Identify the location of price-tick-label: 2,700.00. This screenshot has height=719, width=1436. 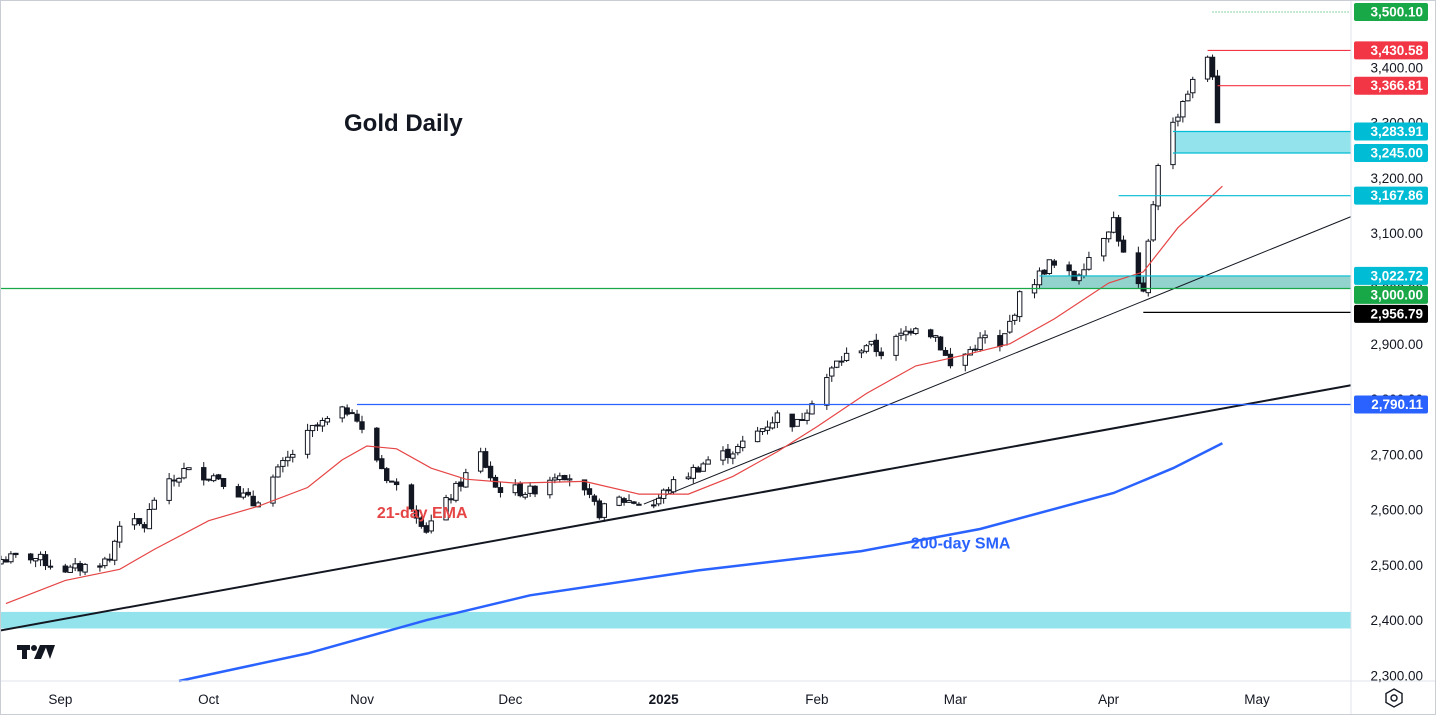
(1396, 454).